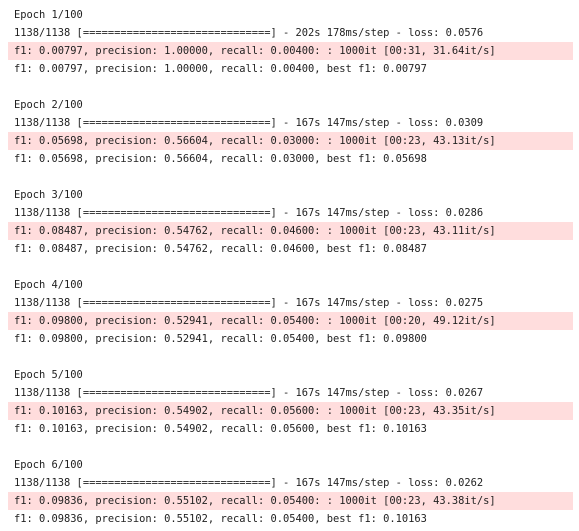 Image resolution: width=579 pixels, height=531 pixels. Describe the element at coordinates (48, 105) in the screenshot. I see `epoch-header: Epoch 2/100` at that location.